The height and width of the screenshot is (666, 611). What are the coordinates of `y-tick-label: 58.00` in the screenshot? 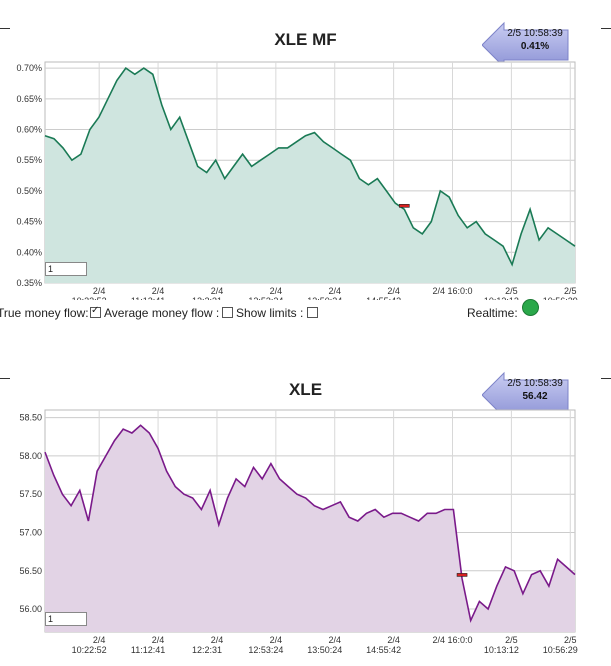 It's located at (30, 456).